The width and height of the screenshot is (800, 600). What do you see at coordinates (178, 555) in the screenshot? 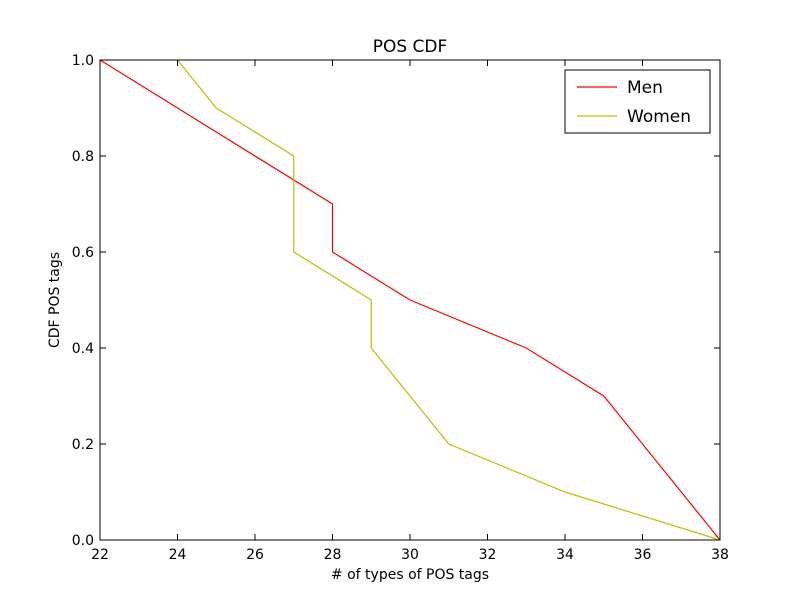
I see `x-tick-label: 24` at bounding box center [178, 555].